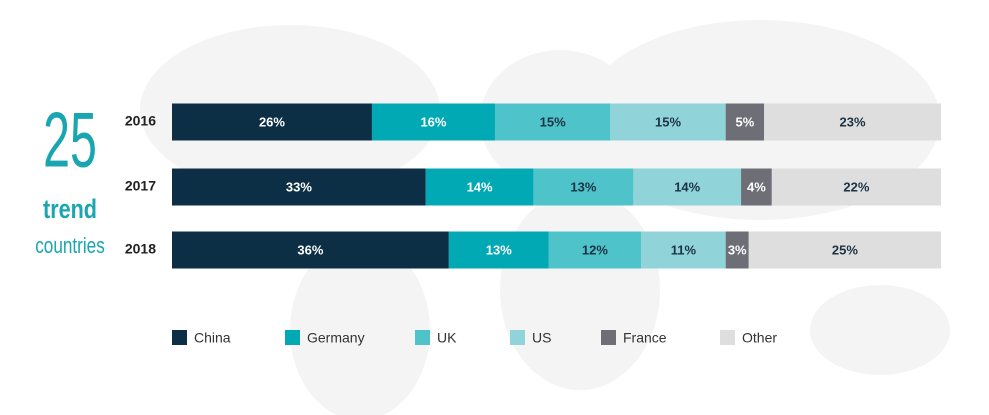 This screenshot has width=989, height=415. Describe the element at coordinates (541, 338) in the screenshot. I see `legend-label: US` at that location.